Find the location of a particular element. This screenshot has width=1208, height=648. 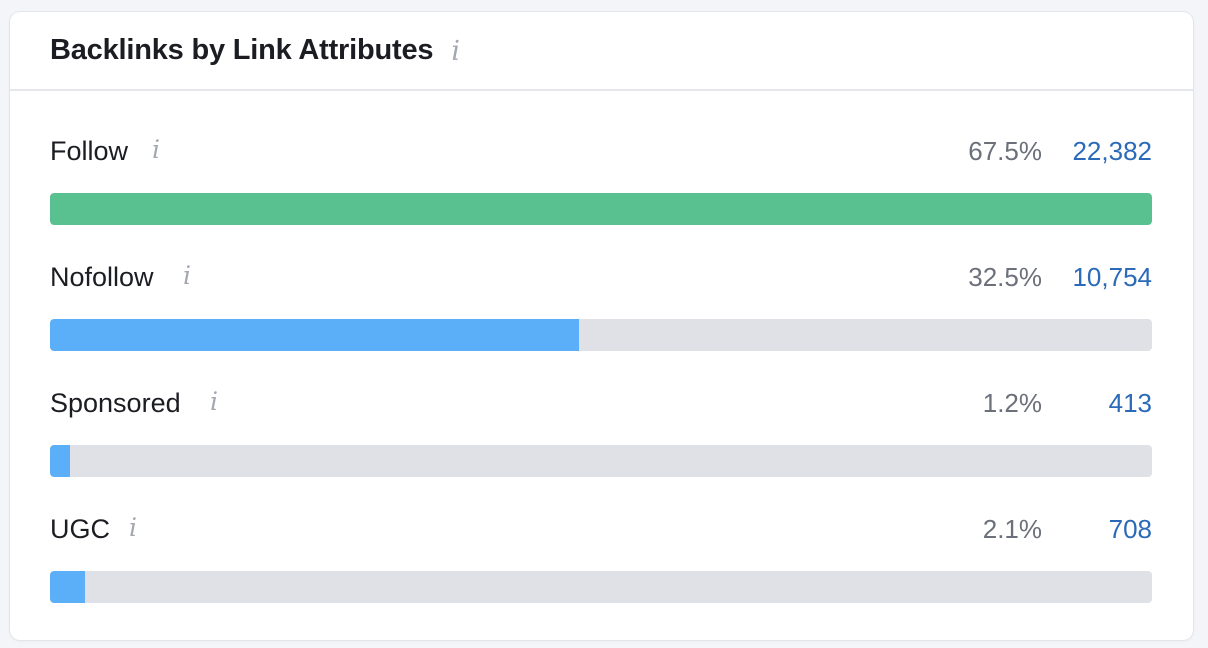

widget-title: Backlinks by Link Attributes is located at coordinates (242, 50).